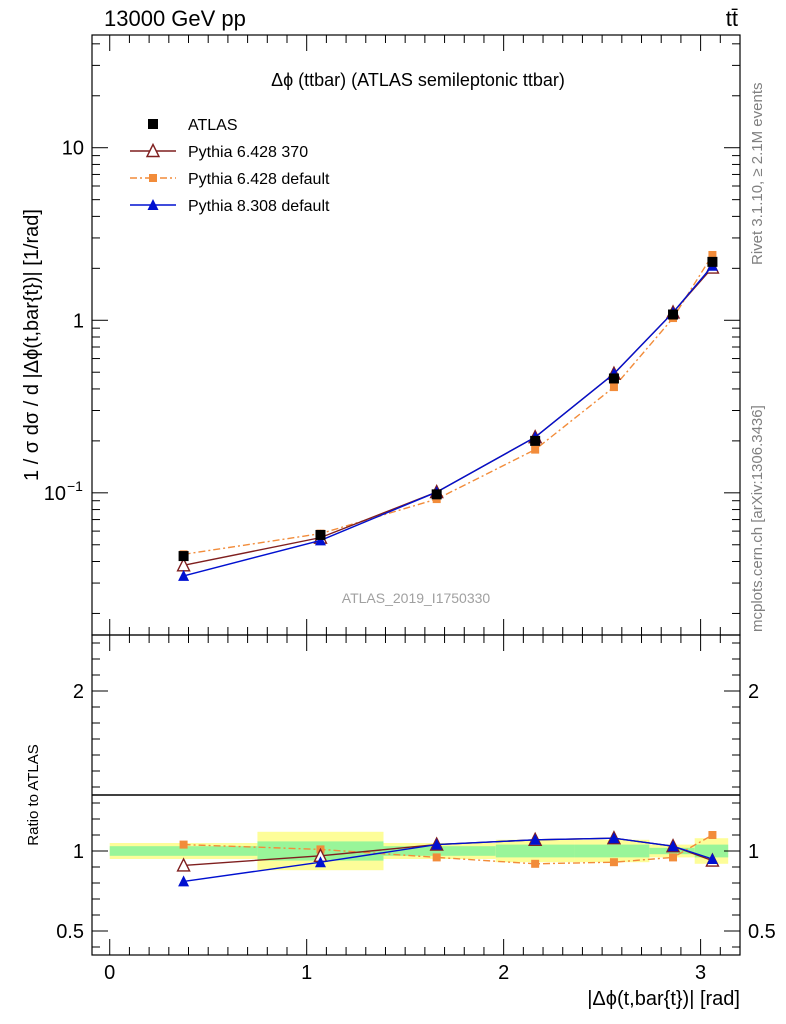 Image resolution: width=786 pixels, height=1024 pixels. What do you see at coordinates (70, 932) in the screenshot?
I see `ratio-y-tick-label: 0.5` at bounding box center [70, 932].